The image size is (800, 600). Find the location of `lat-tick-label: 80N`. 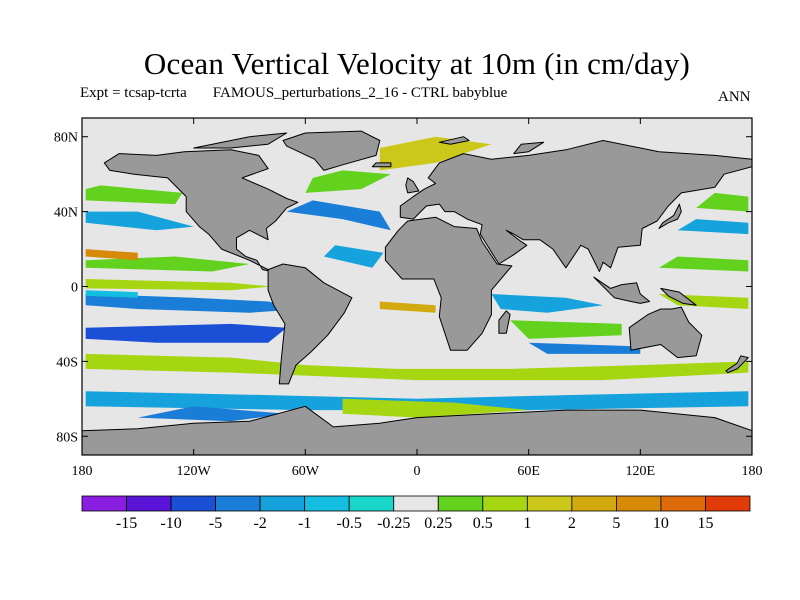

lat-tick-label: 80N is located at coordinates (66, 138).